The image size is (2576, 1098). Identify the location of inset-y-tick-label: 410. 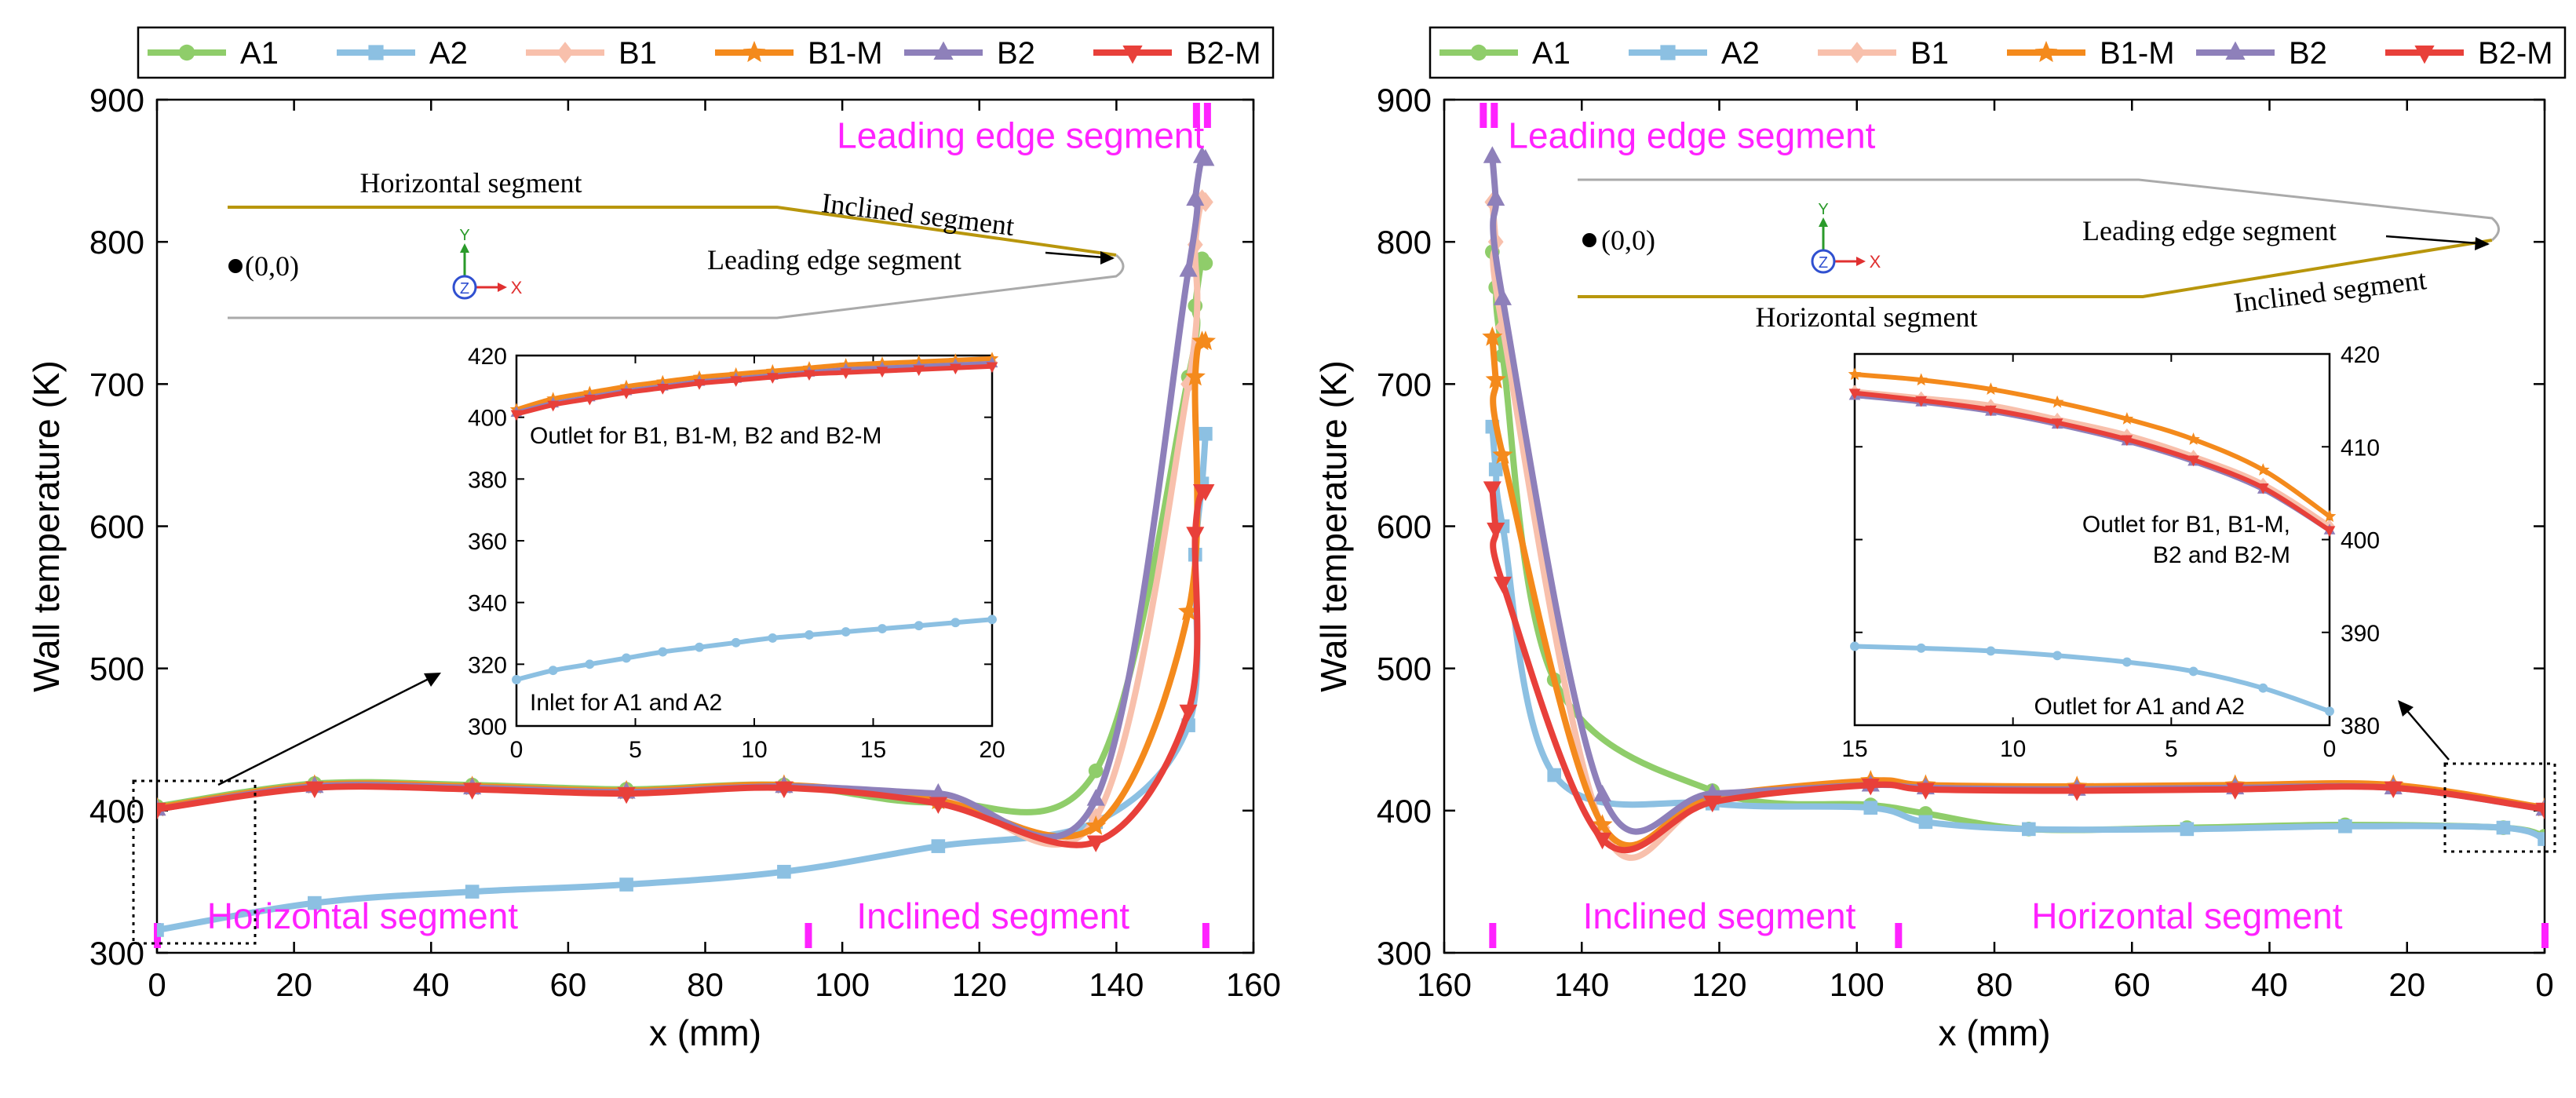
(2360, 448).